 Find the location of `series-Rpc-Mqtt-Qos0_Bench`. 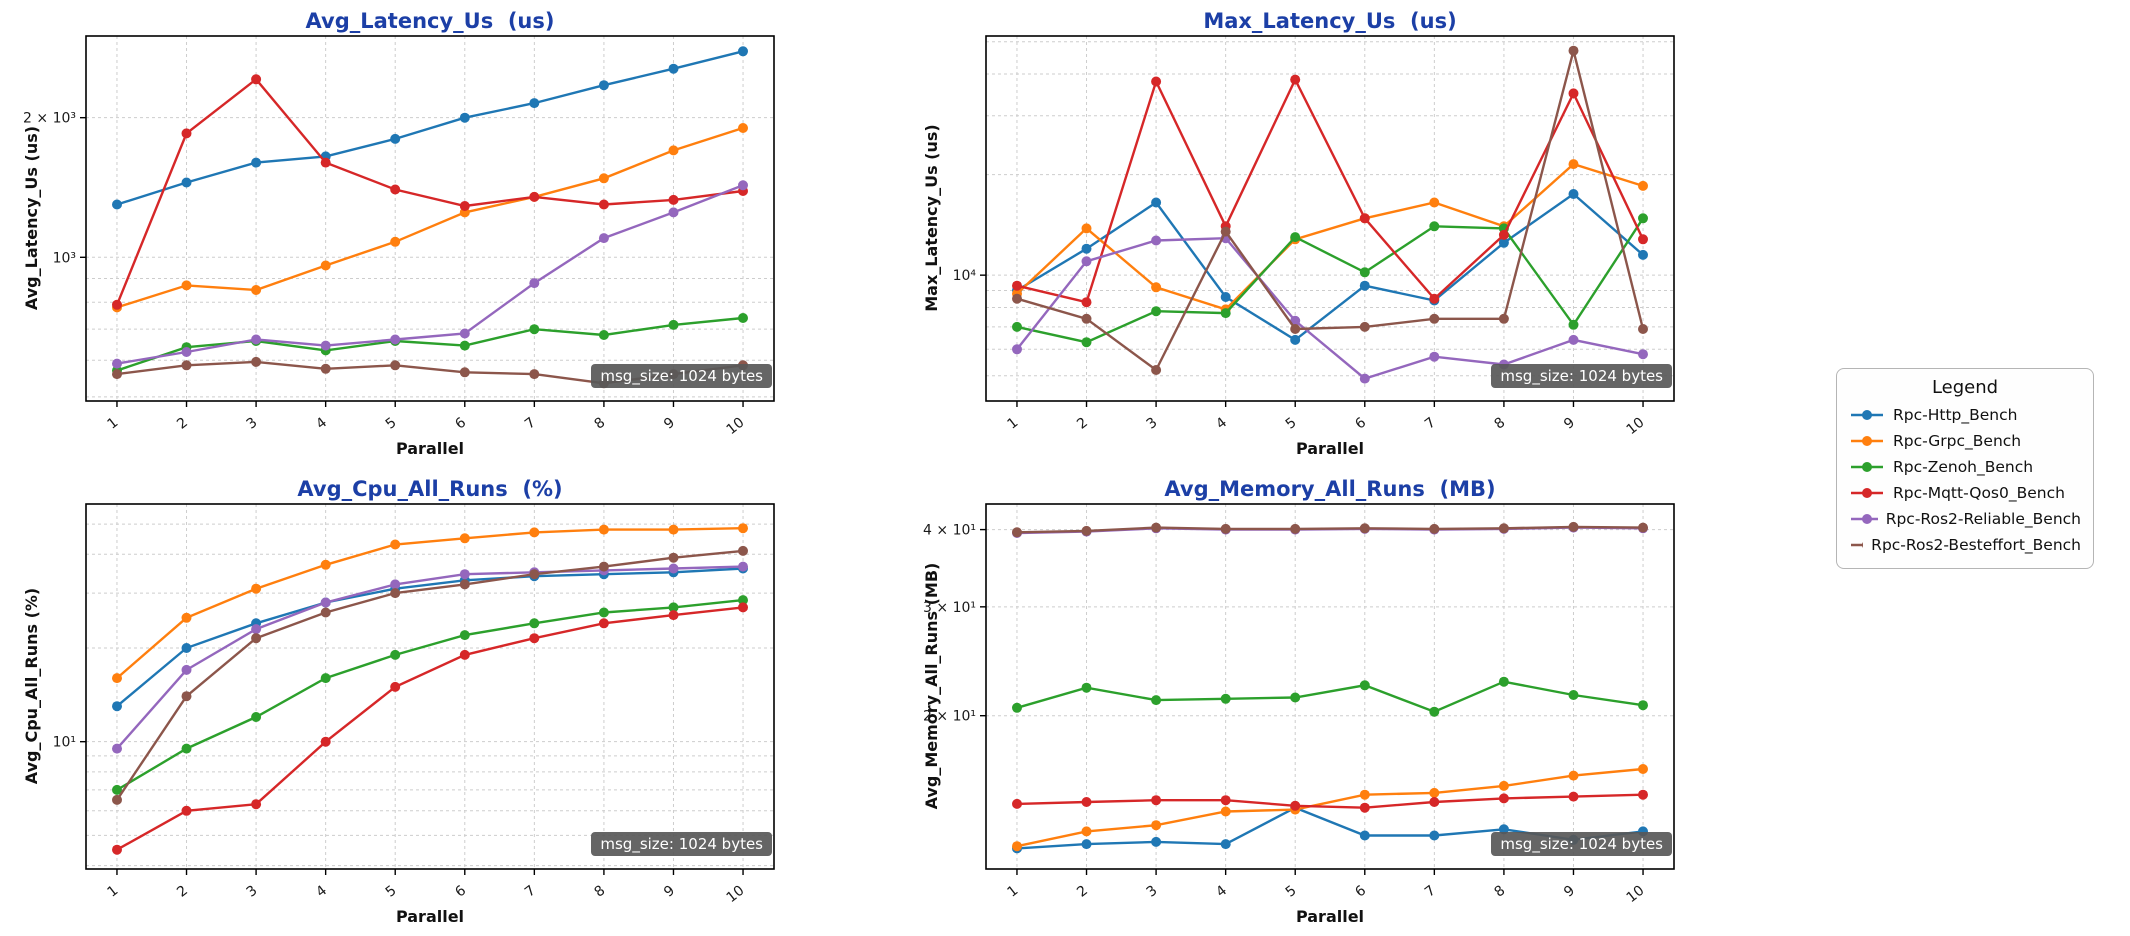

series-Rpc-Mqtt-Qos0_Bench is located at coordinates (1330, 191).